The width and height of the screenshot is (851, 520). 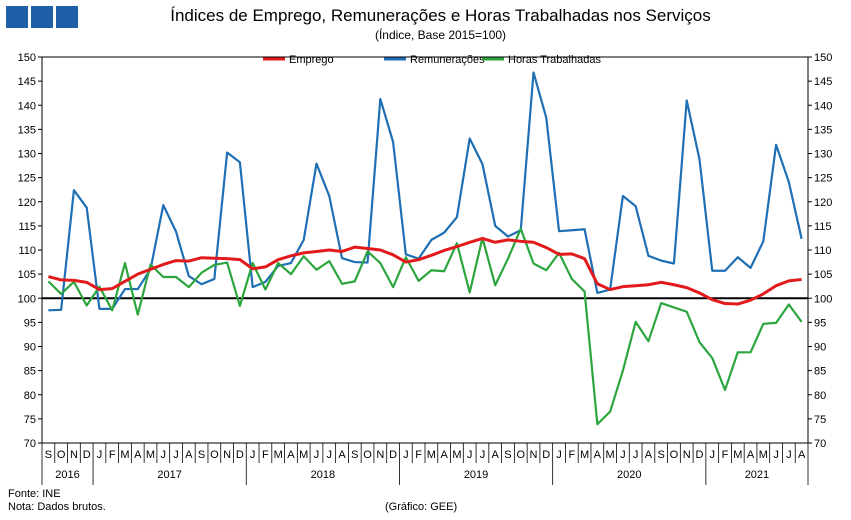 What do you see at coordinates (30, 372) in the screenshot?
I see `y-tick-label-left: 85` at bounding box center [30, 372].